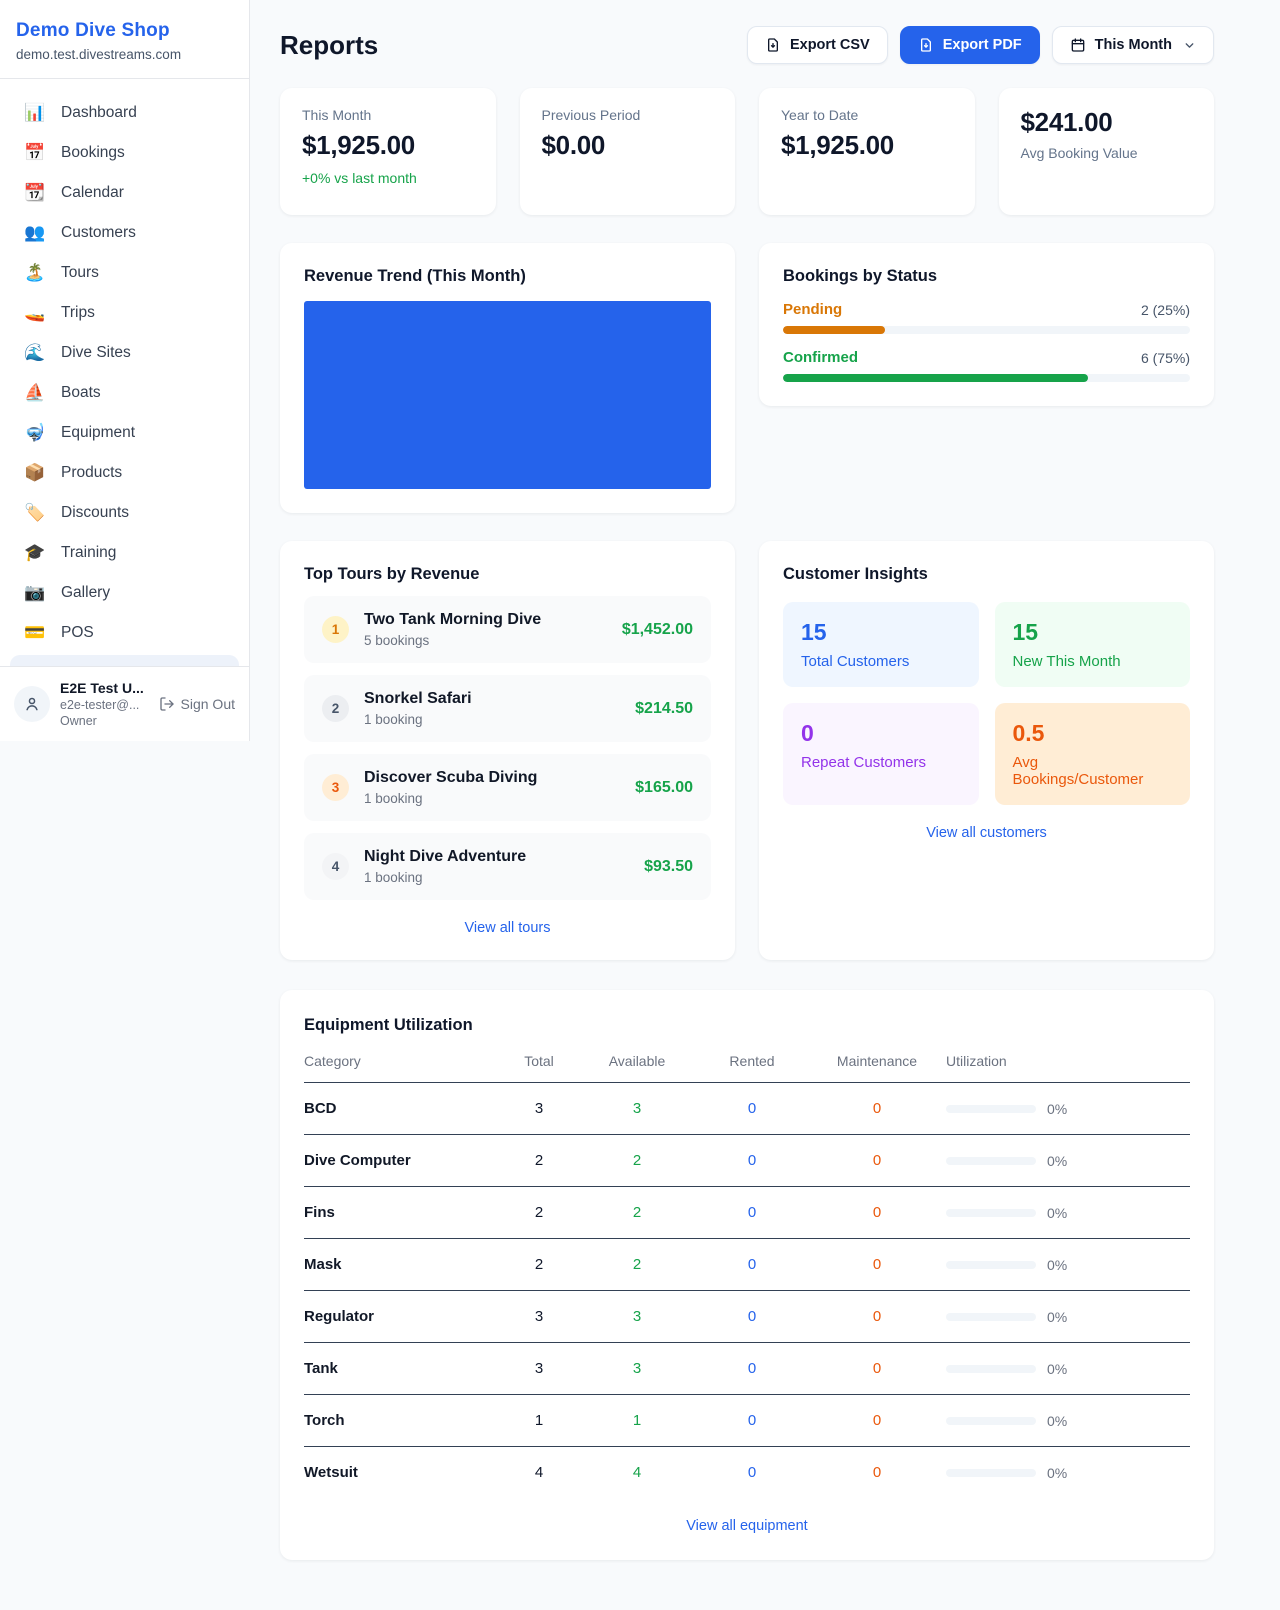  I want to click on cell-available: 1, so click(637, 1420).